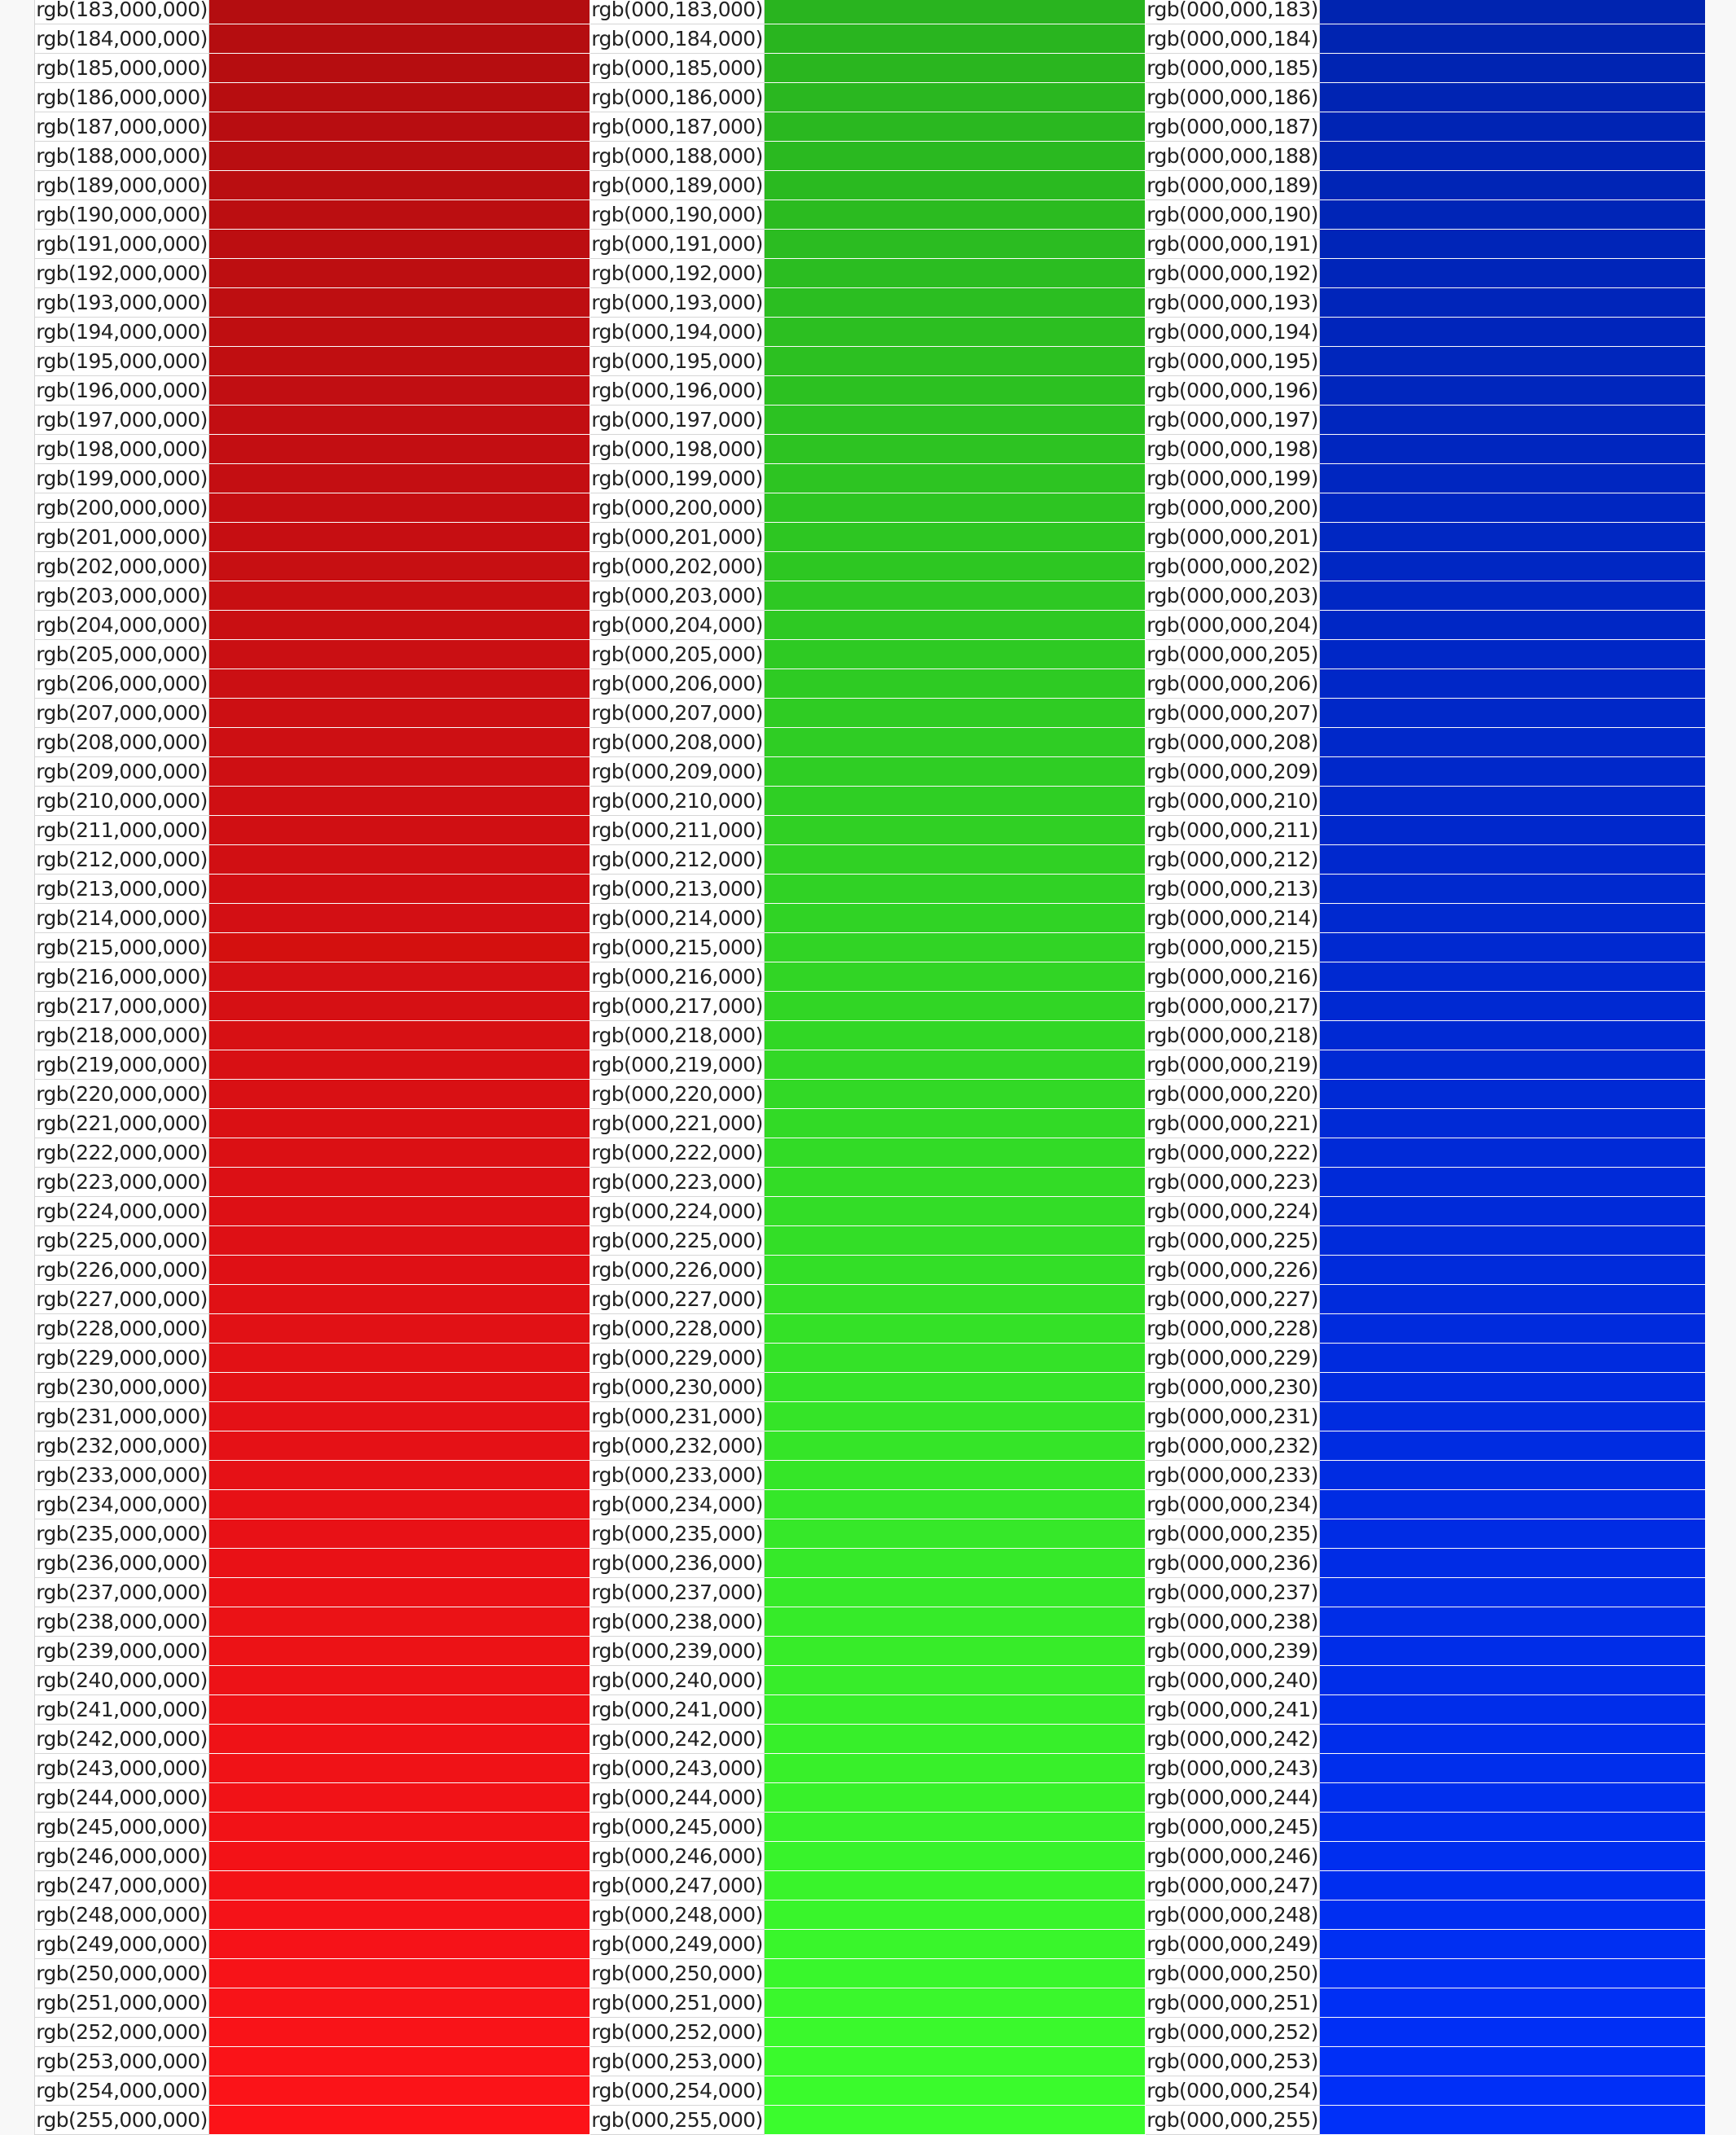  What do you see at coordinates (121, 918) in the screenshot?
I see `red-value-label: rgb(214,000,000)` at bounding box center [121, 918].